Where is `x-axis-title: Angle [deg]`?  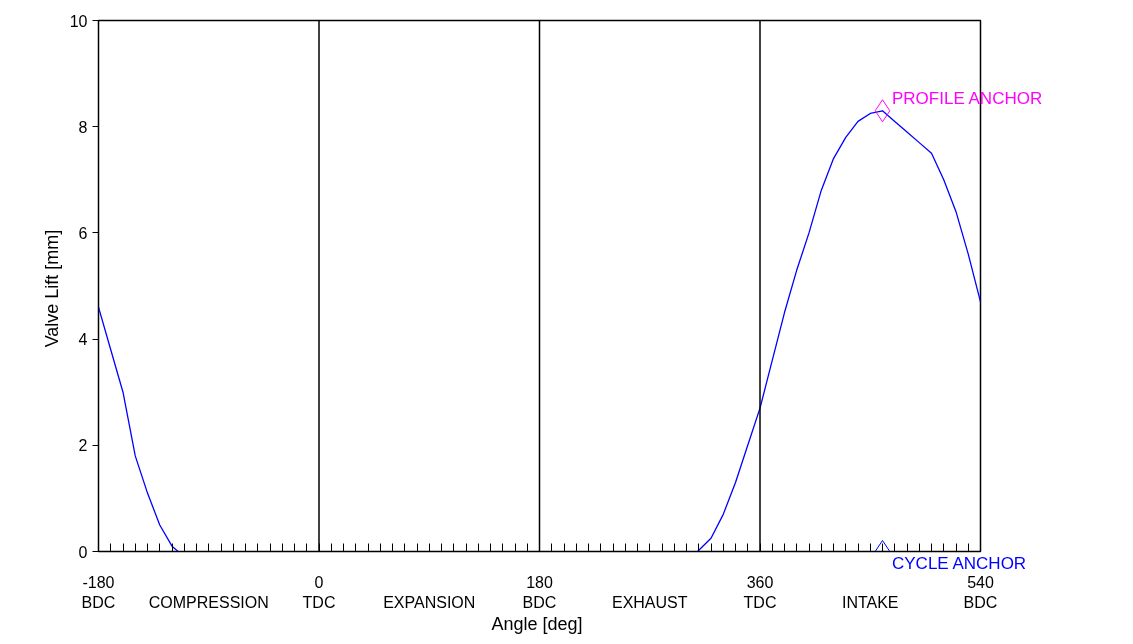 x-axis-title: Angle [deg] is located at coordinates (537, 623).